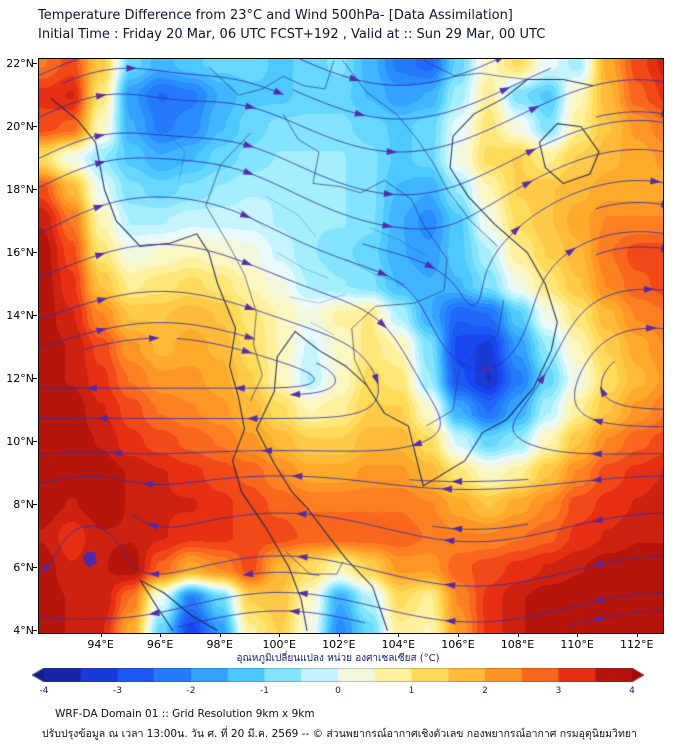 Image resolution: width=676 pixels, height=756 pixels. What do you see at coordinates (279, 644) in the screenshot?
I see `x-tick-label: 100°E` at bounding box center [279, 644].